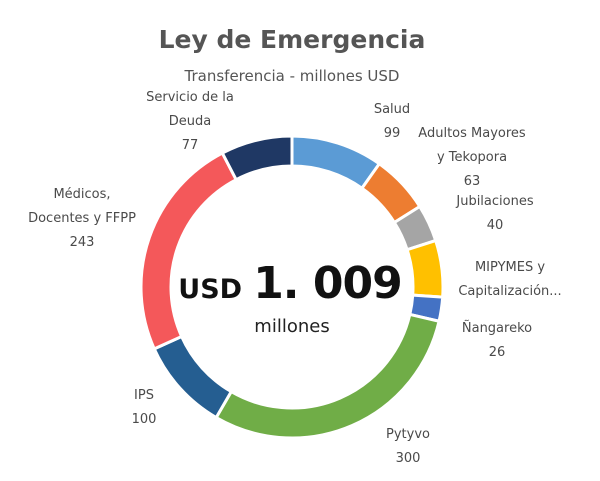 The image size is (600, 481). Describe the element at coordinates (292, 76) in the screenshot. I see `chart-subtitle: Transferencia - millones USD` at that location.